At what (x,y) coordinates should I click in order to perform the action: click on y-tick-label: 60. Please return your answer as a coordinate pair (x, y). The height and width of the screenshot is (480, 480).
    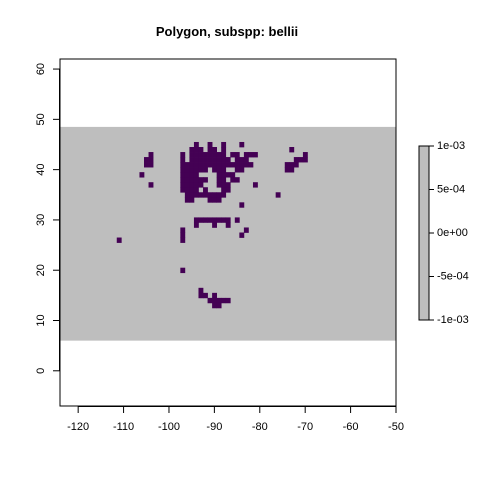
    Looking at the image, I should click on (41, 69).